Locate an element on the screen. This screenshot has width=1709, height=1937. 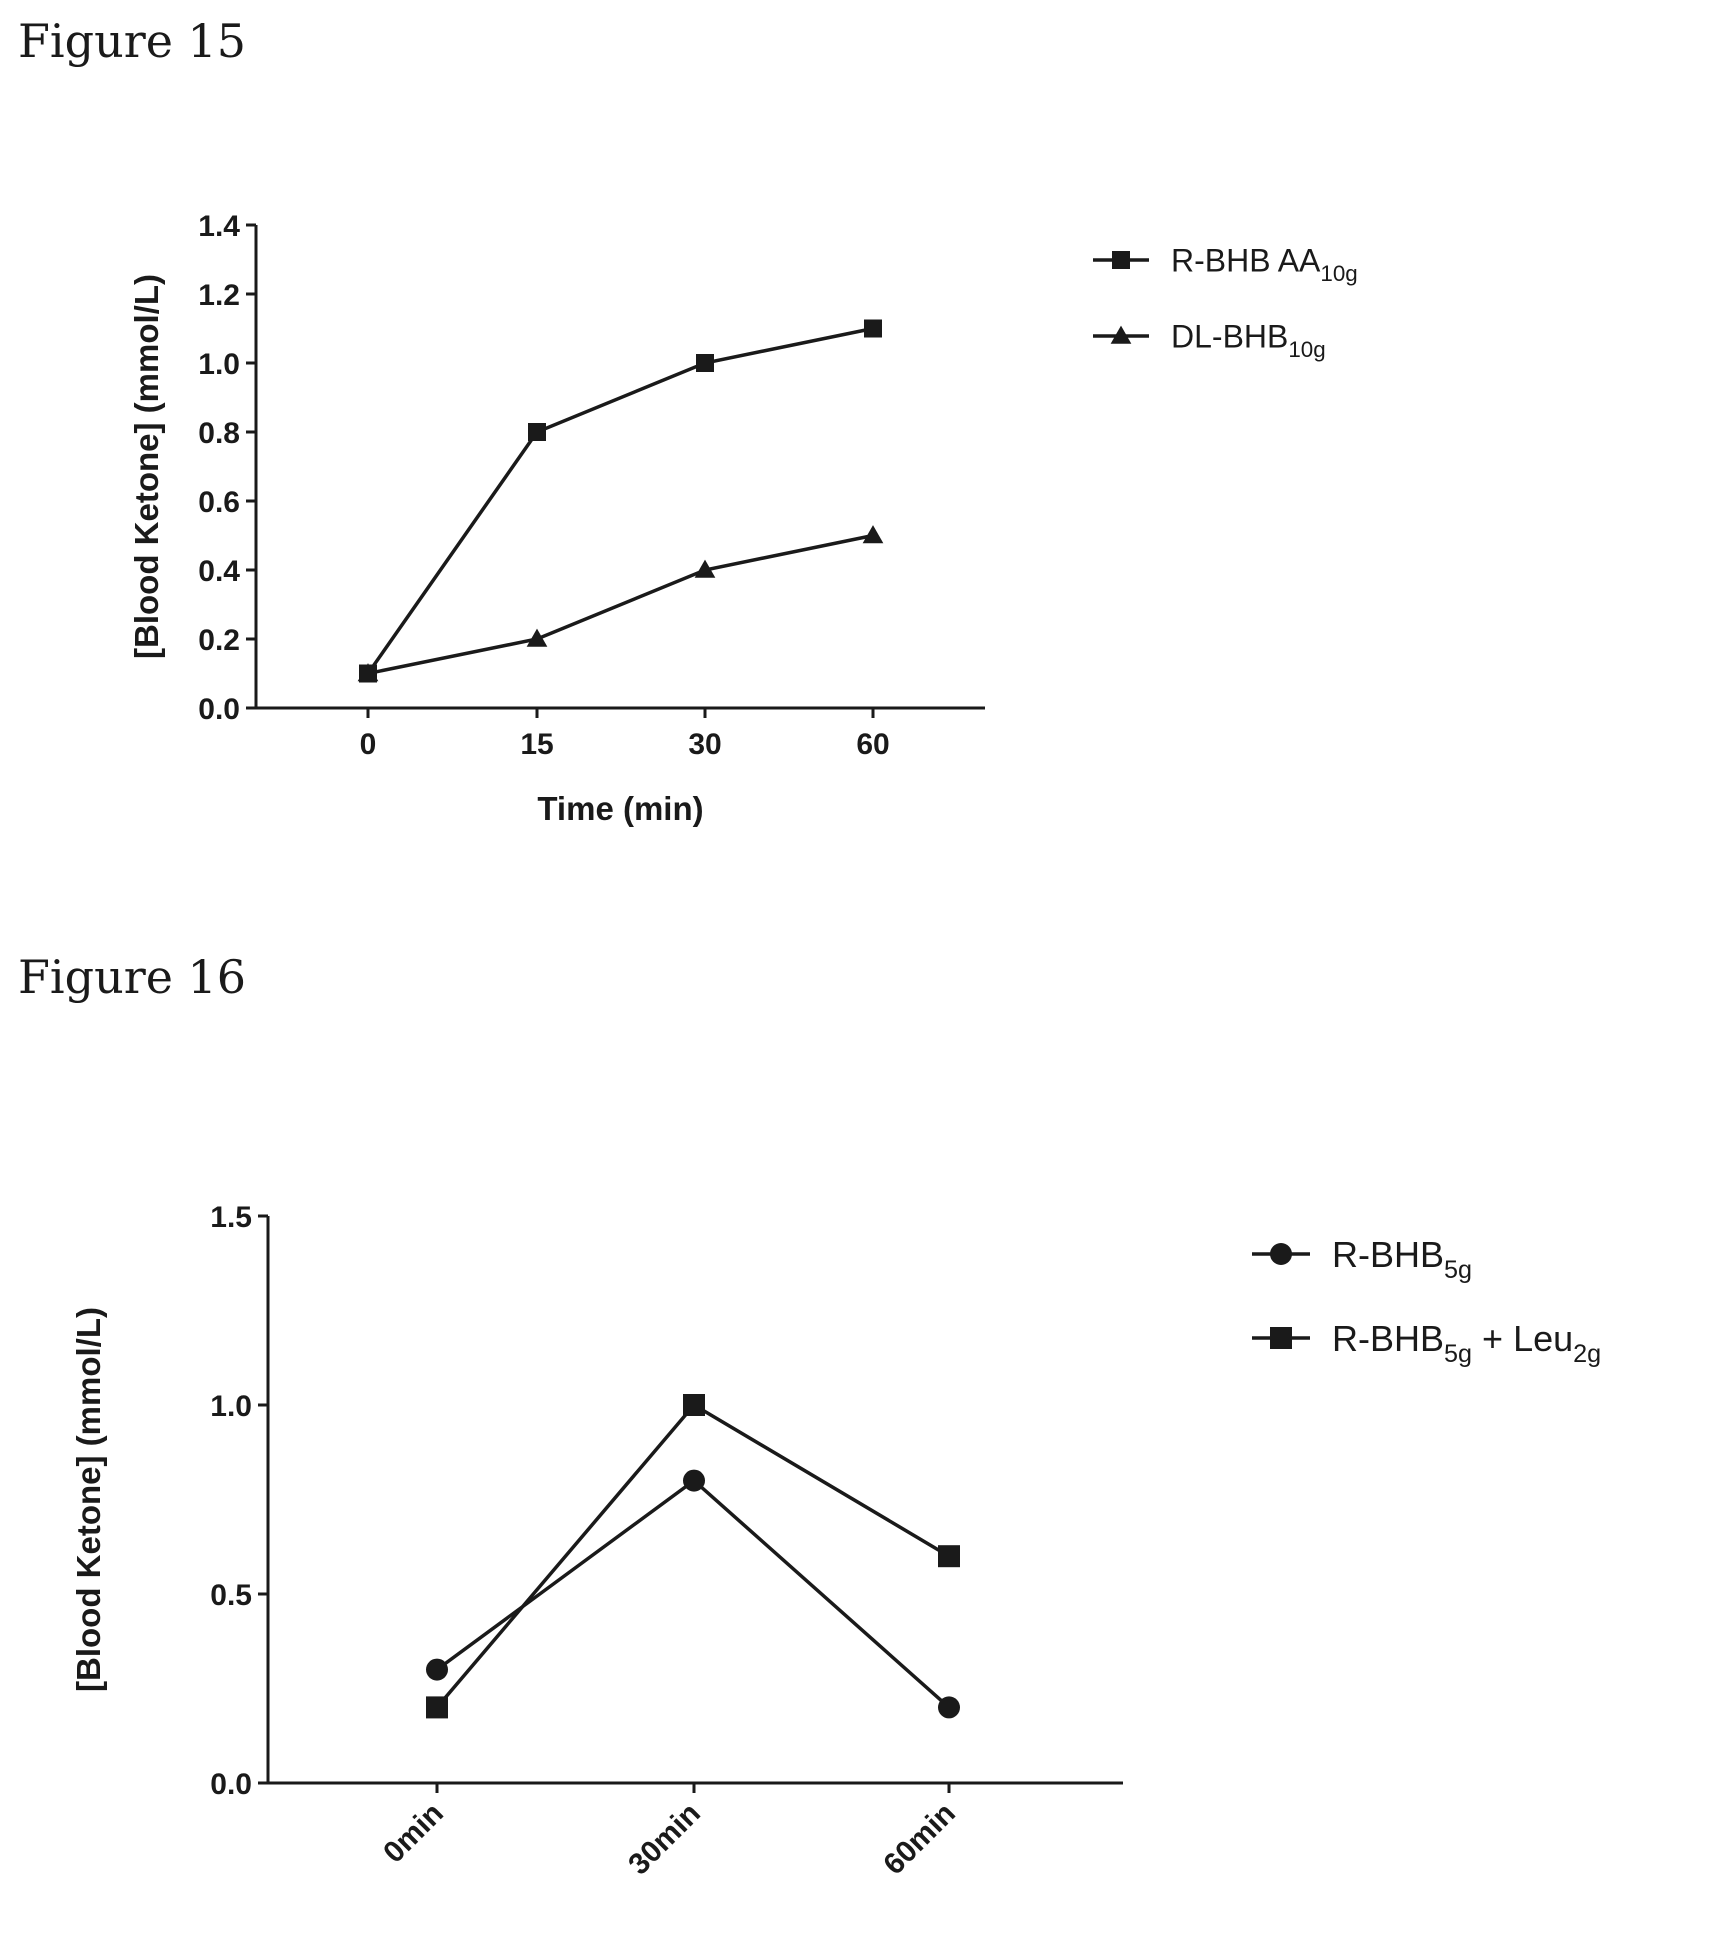
y-tick-label: 1.5 is located at coordinates (231, 1217).